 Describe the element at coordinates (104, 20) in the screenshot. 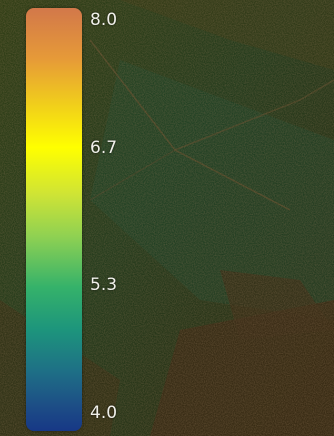

I see `scale-tick-label: 8.0` at that location.